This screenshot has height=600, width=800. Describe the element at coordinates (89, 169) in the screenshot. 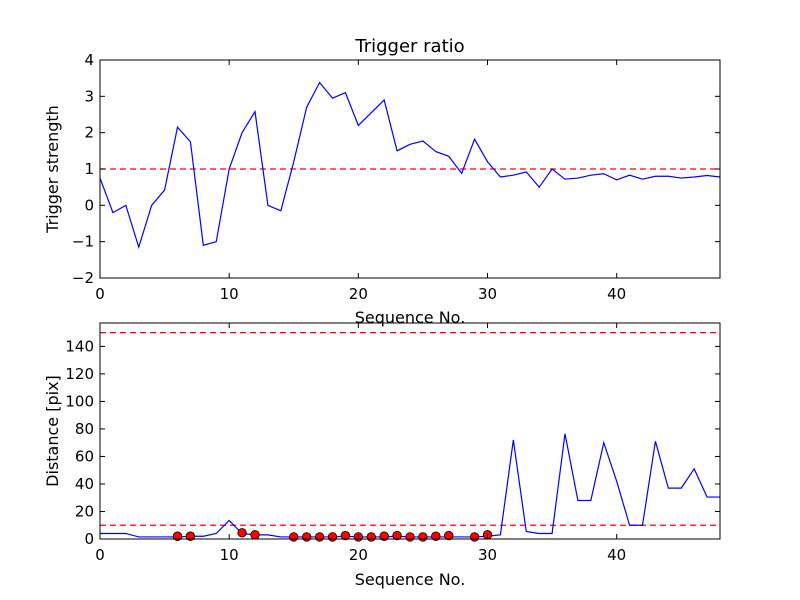

I see `y-tick-label: 1` at that location.